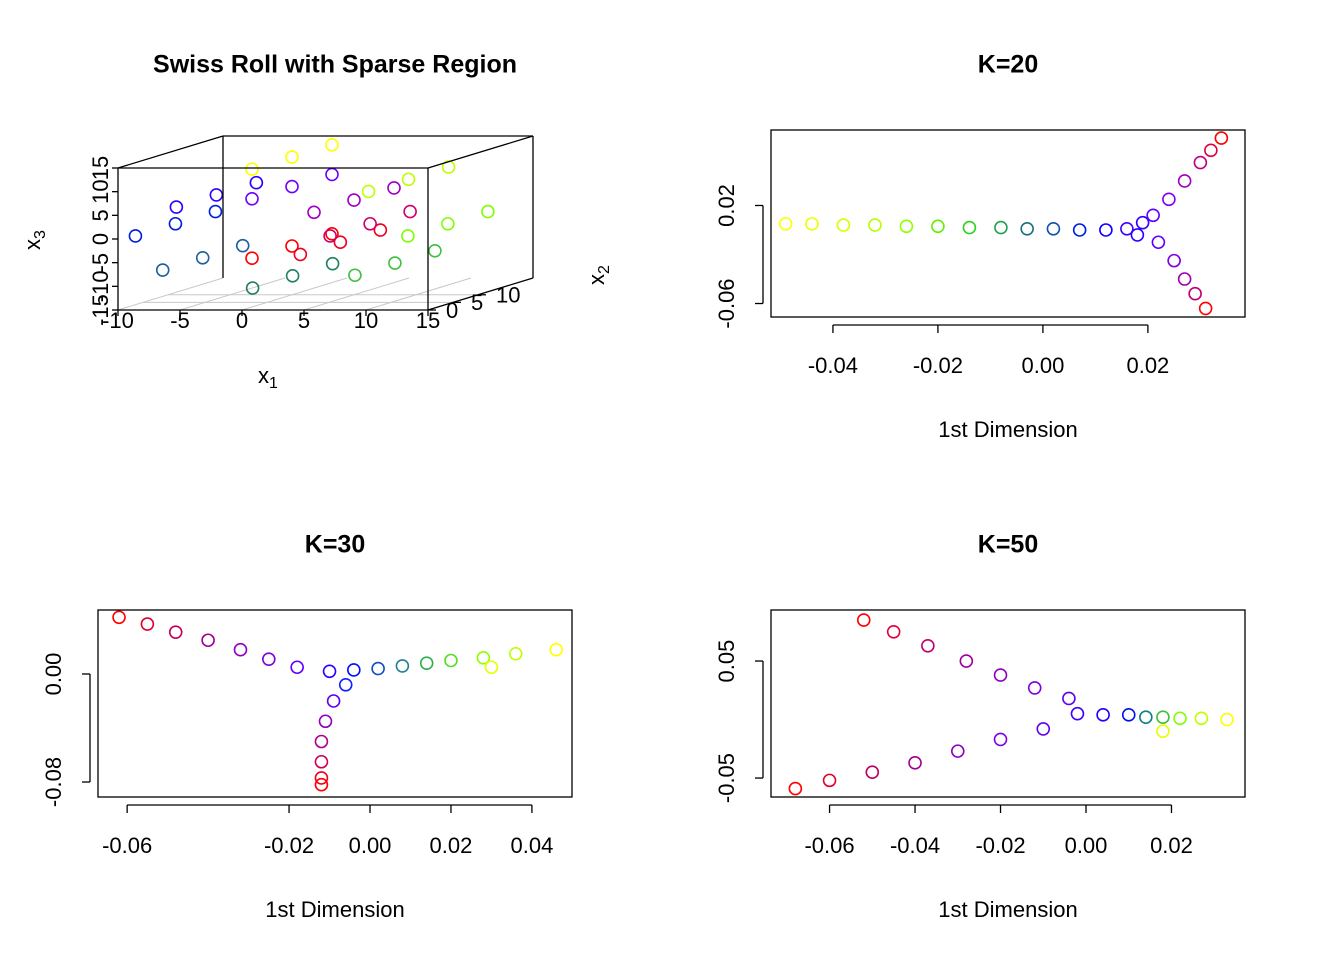 The height and width of the screenshot is (960, 1344). I want to click on x-tick-label: -10, so click(118, 320).